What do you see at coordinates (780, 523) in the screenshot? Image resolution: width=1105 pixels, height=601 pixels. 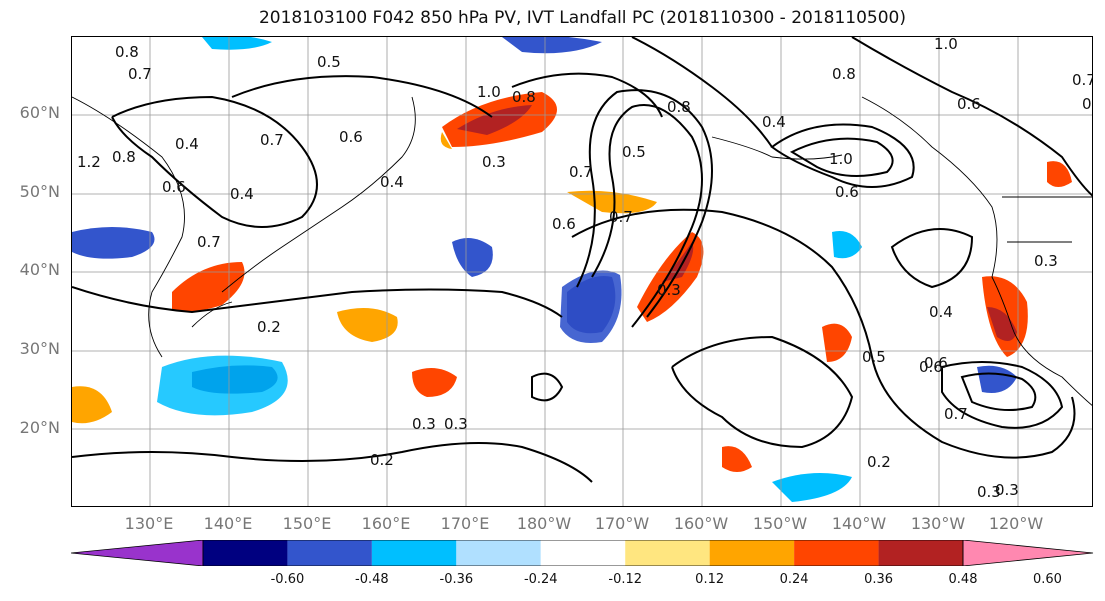 I see `lon-label: 150°W` at bounding box center [780, 523].